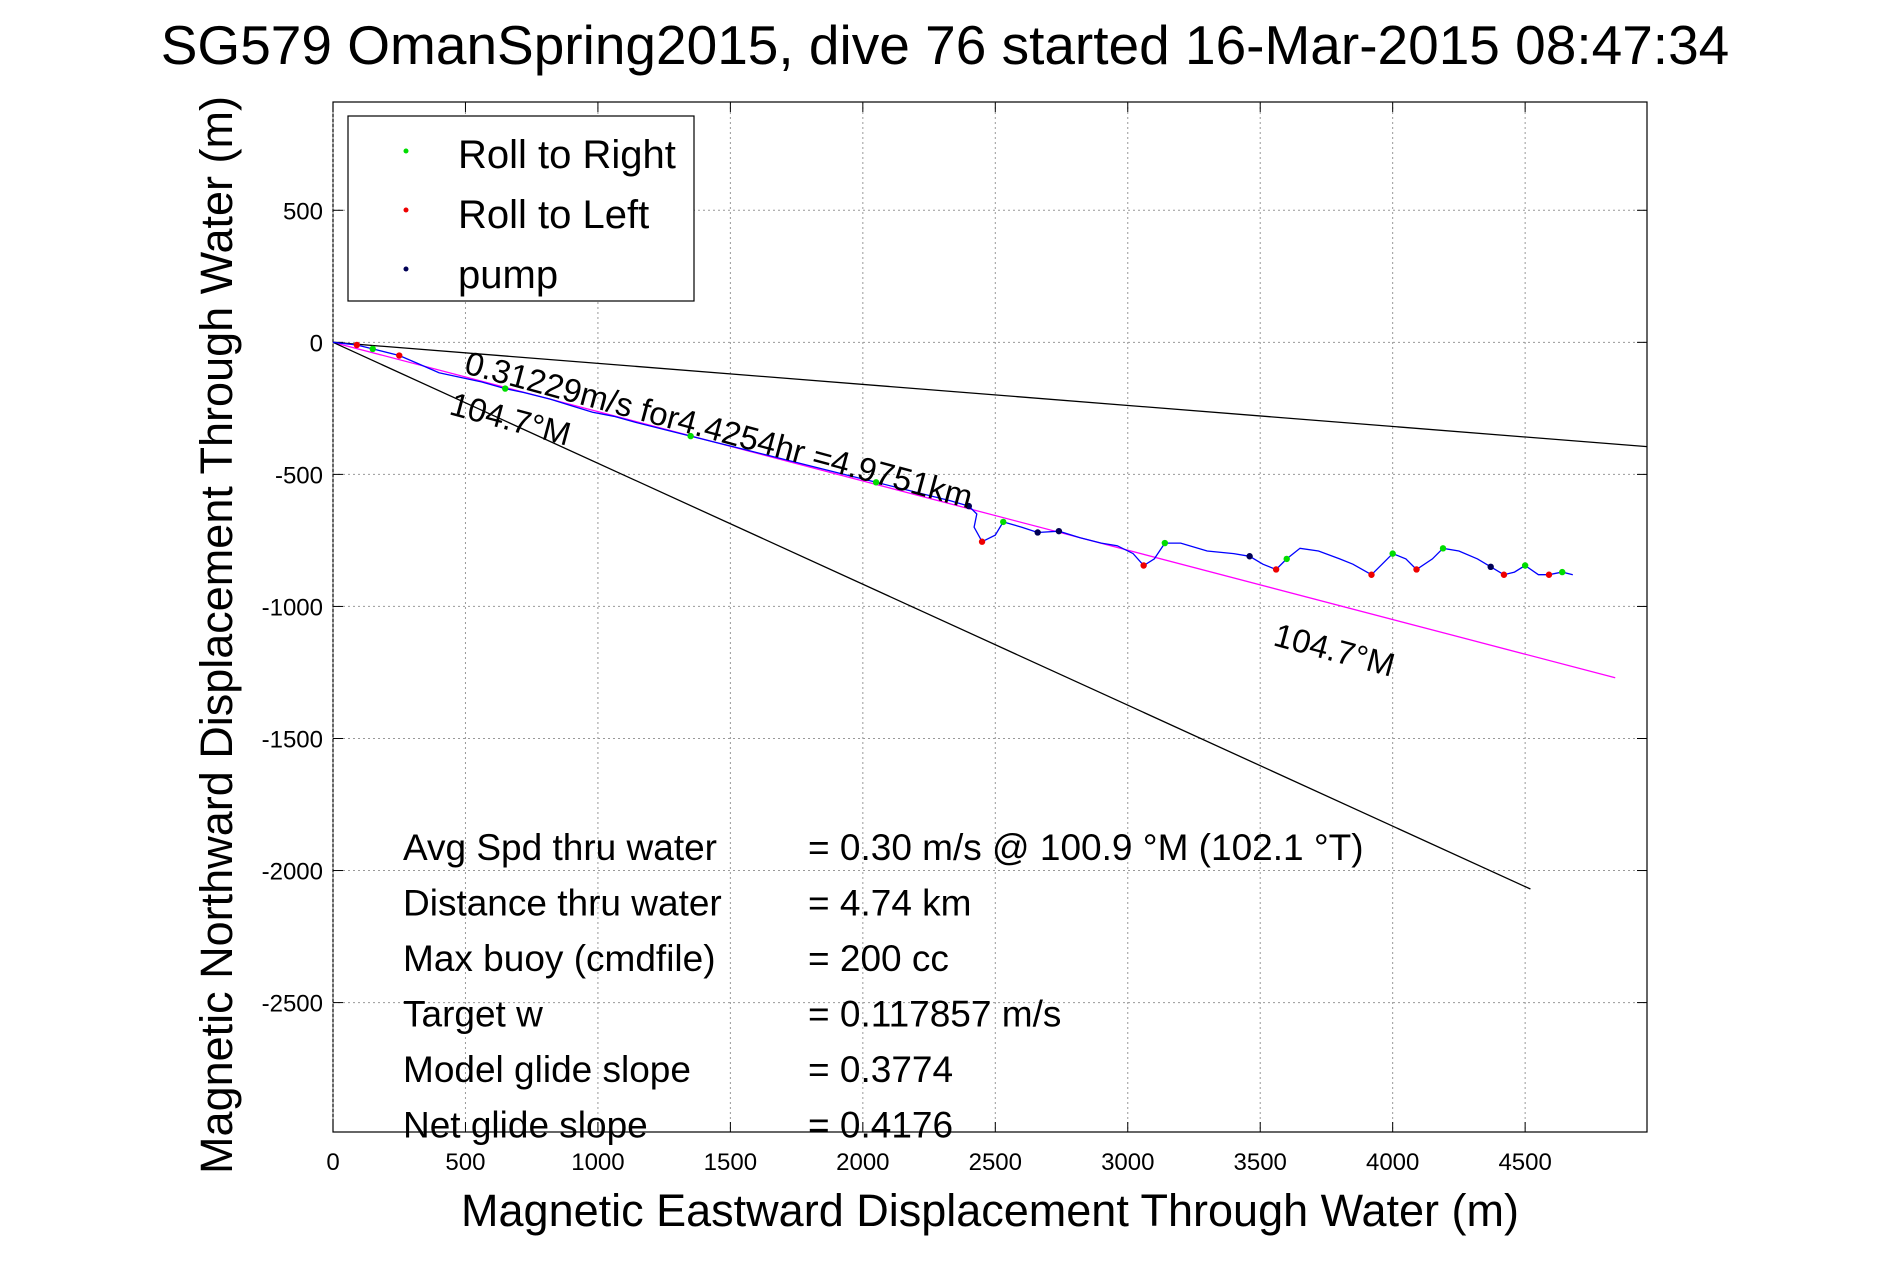 The height and width of the screenshot is (1262, 1891). I want to click on y-tick-label: -2000, so click(292, 872).